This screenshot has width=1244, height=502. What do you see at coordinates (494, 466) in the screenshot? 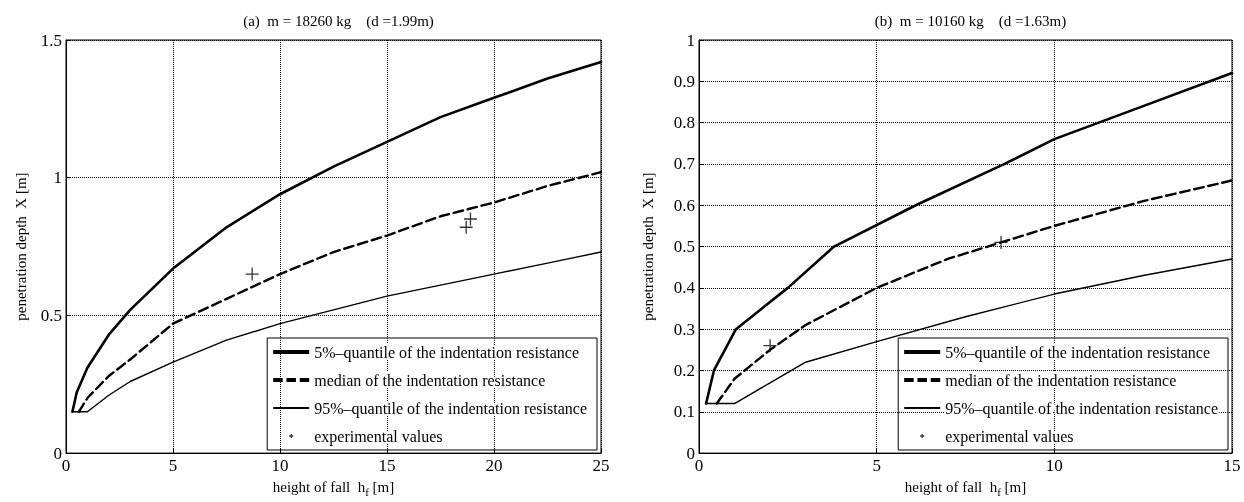
I see `x-tick-label: 20` at bounding box center [494, 466].